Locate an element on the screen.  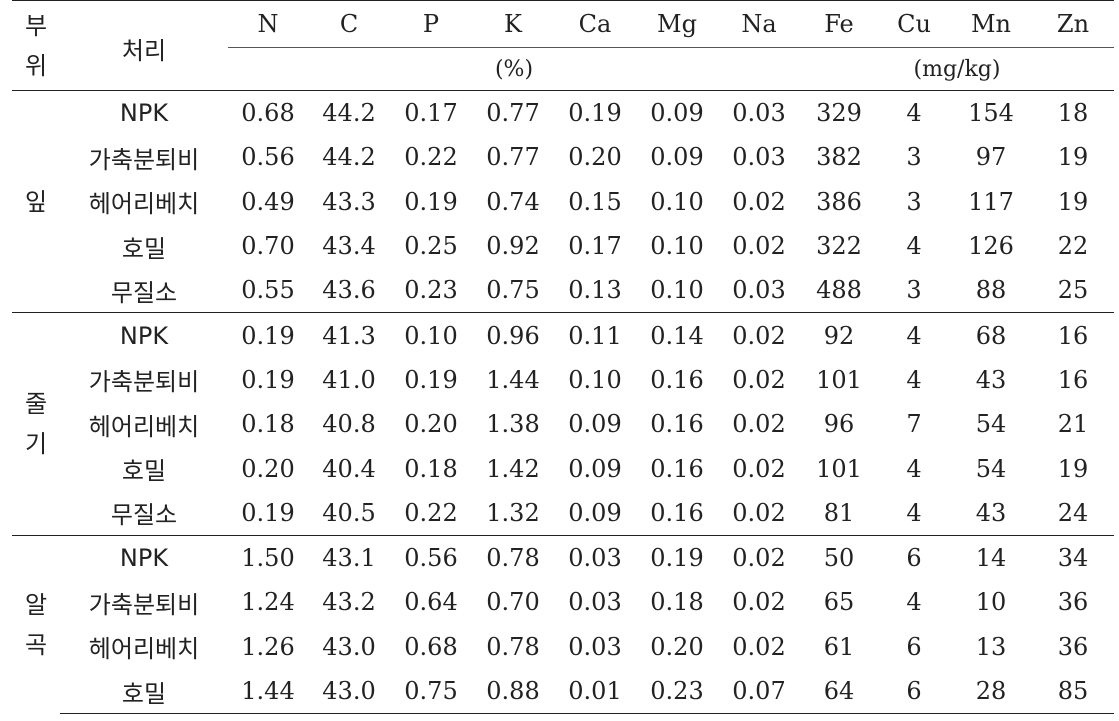
unit-mgkg-label: (mg/kg) is located at coordinates (957, 69).